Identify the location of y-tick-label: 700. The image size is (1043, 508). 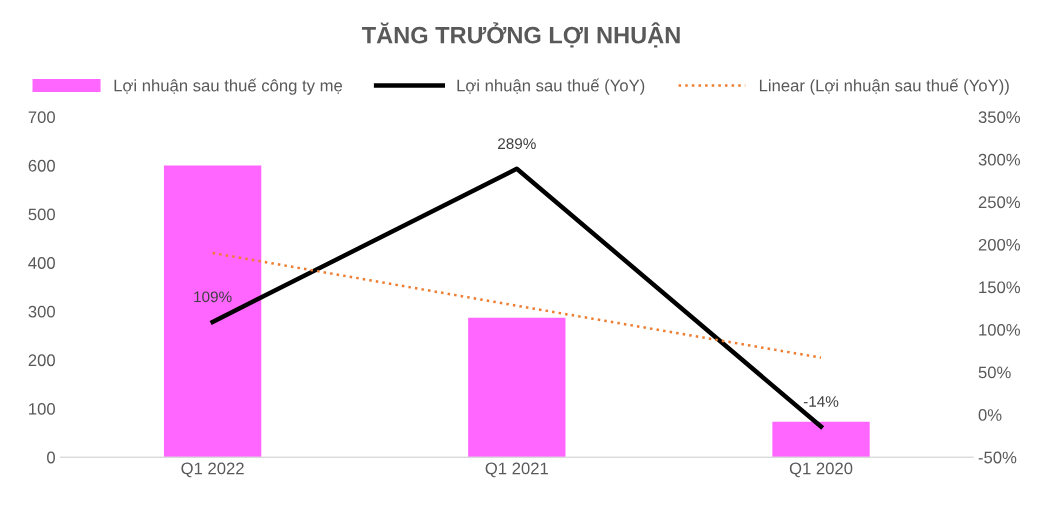
(41, 117).